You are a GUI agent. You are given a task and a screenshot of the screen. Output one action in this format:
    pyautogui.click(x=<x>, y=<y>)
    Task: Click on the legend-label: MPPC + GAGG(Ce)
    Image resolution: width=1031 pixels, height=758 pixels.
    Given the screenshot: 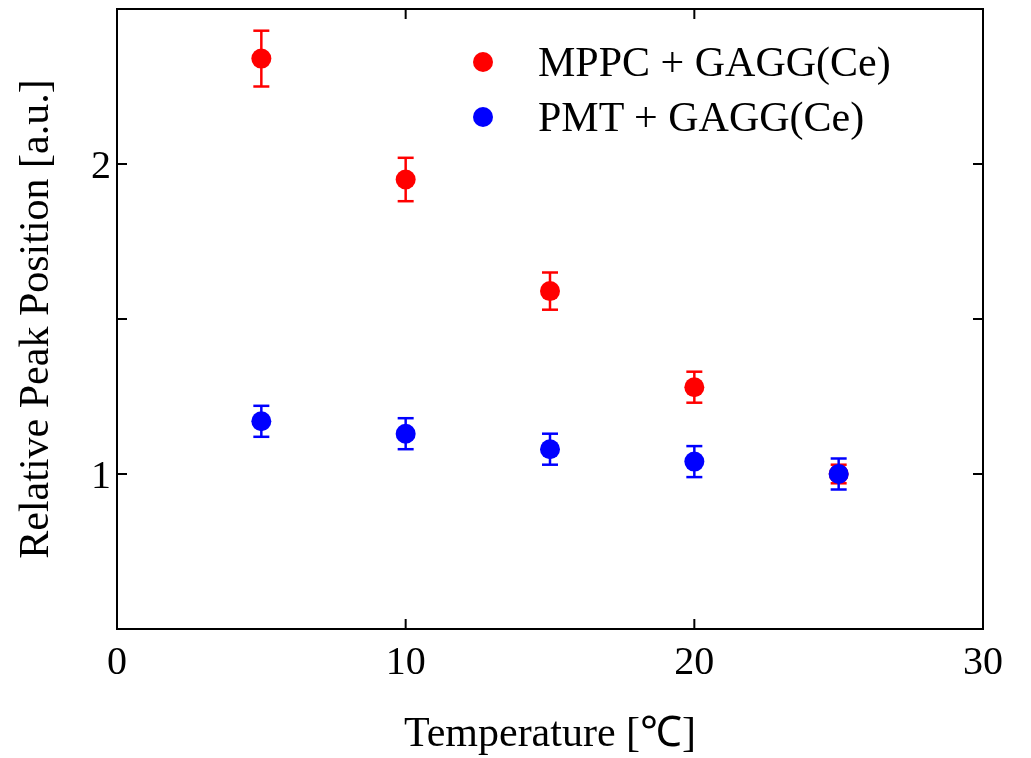 What is the action you would take?
    pyautogui.click(x=714, y=62)
    